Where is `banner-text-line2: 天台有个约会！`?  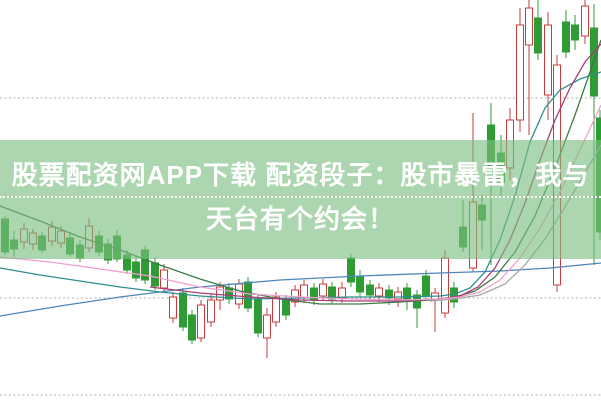
banner-text-line2: 天台有个约会！ is located at coordinates (300, 219).